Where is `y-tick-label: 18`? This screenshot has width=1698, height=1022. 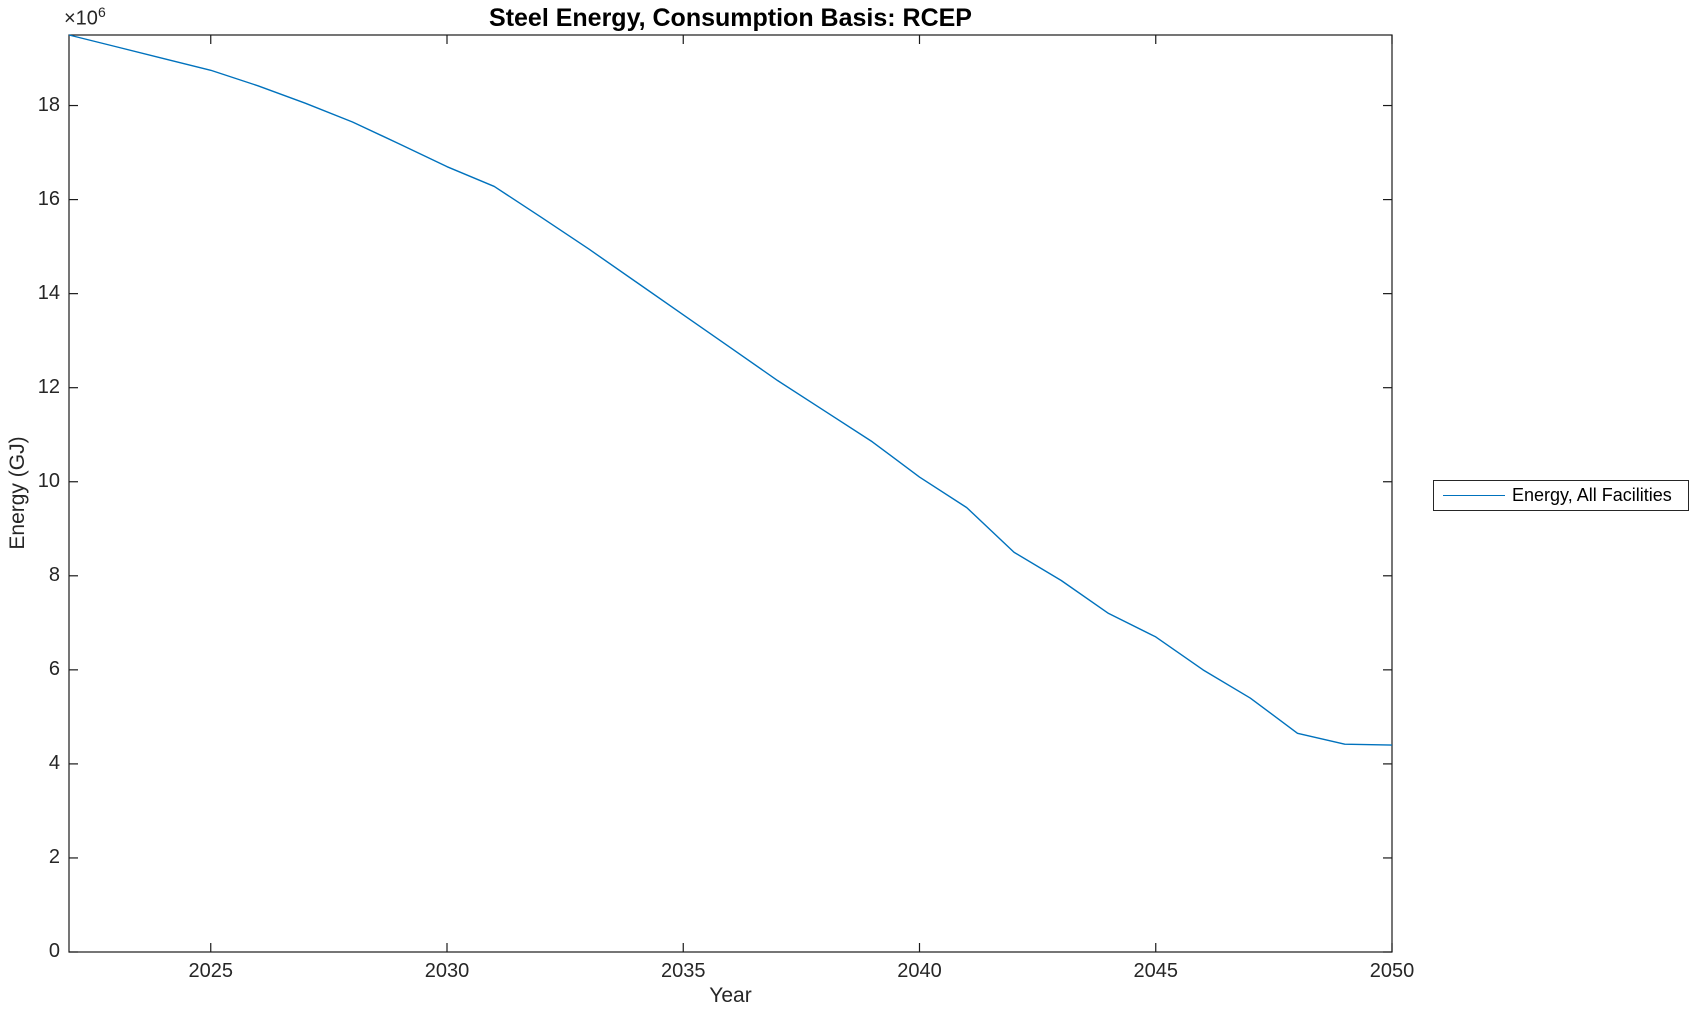
y-tick-label: 18 is located at coordinates (48, 104).